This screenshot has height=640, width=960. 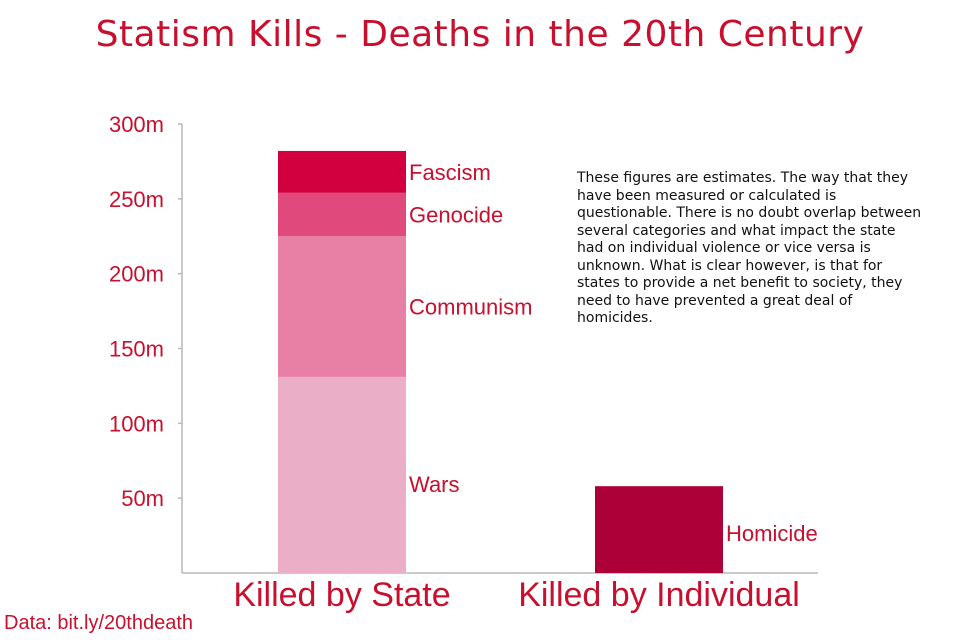 What do you see at coordinates (136, 199) in the screenshot?
I see `y-tick-label: 250m` at bounding box center [136, 199].